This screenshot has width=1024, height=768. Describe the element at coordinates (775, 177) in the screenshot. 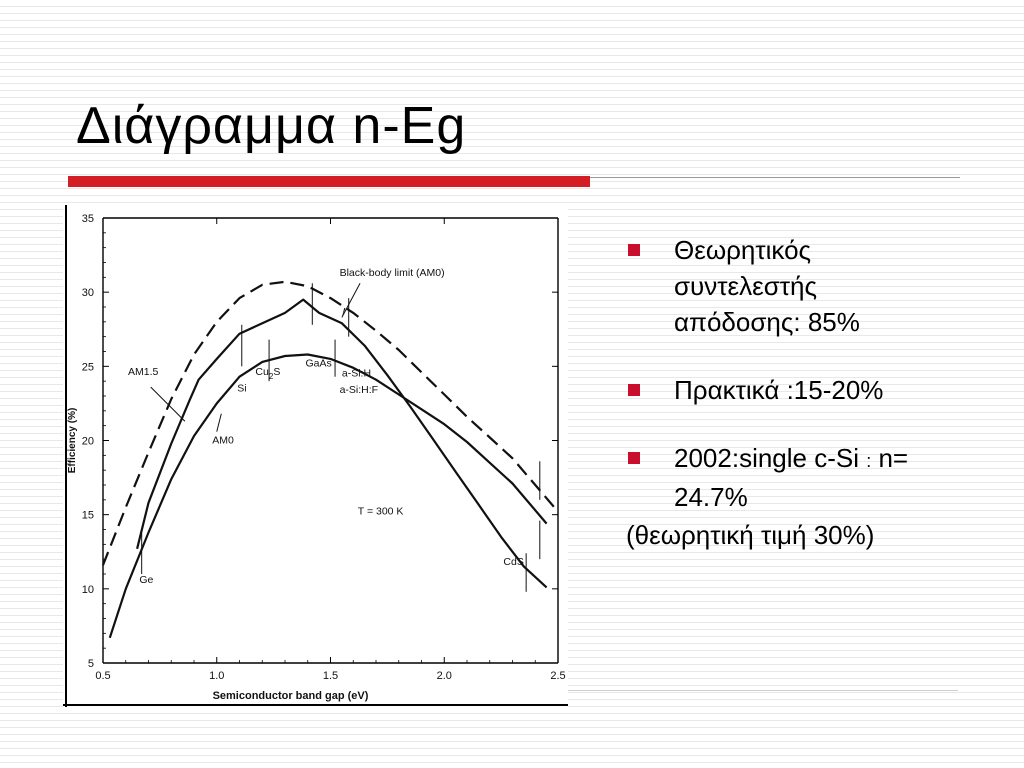

I see `title-divider-line` at that location.